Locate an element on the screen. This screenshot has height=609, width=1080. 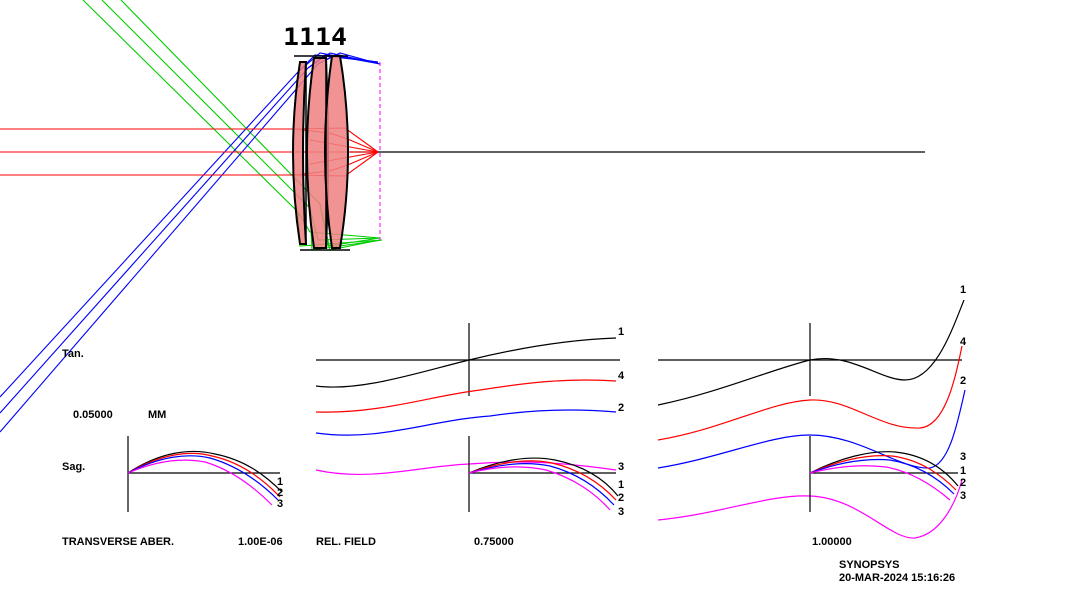
sag-075-label-3a: 3 is located at coordinates (621, 467).